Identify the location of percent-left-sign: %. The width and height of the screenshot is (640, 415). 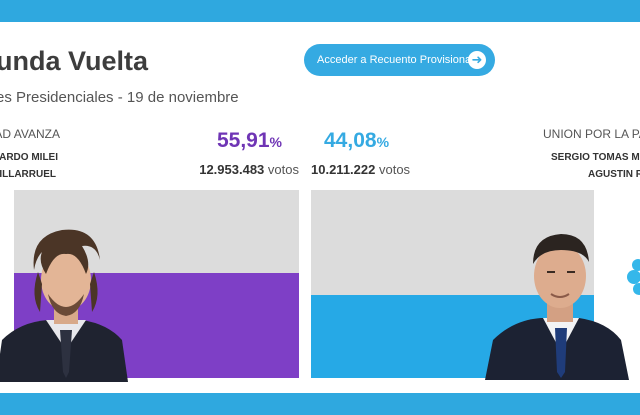
(275, 142).